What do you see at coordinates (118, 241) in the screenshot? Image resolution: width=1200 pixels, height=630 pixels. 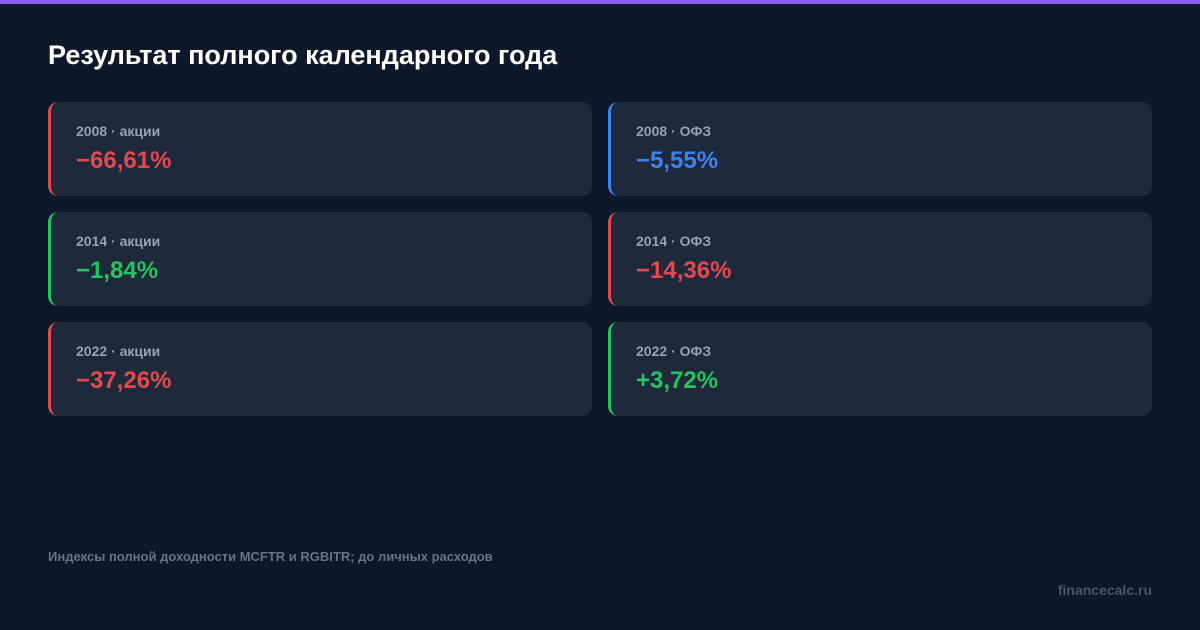 I see `card-label: 2014 · акции` at bounding box center [118, 241].